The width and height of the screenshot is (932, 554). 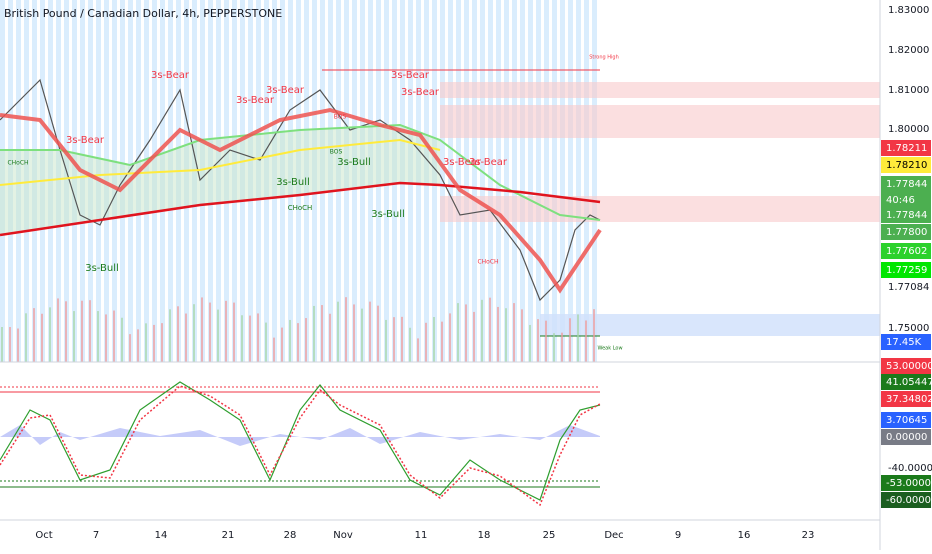 What do you see at coordinates (808, 535) in the screenshot?
I see `time-label: 23` at bounding box center [808, 535].